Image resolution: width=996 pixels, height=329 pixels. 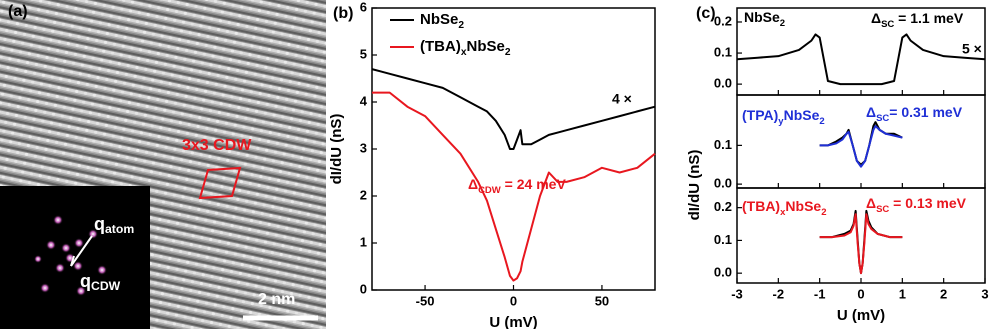 I want to click on annotation: 3x3 CDW, so click(x=217, y=145).